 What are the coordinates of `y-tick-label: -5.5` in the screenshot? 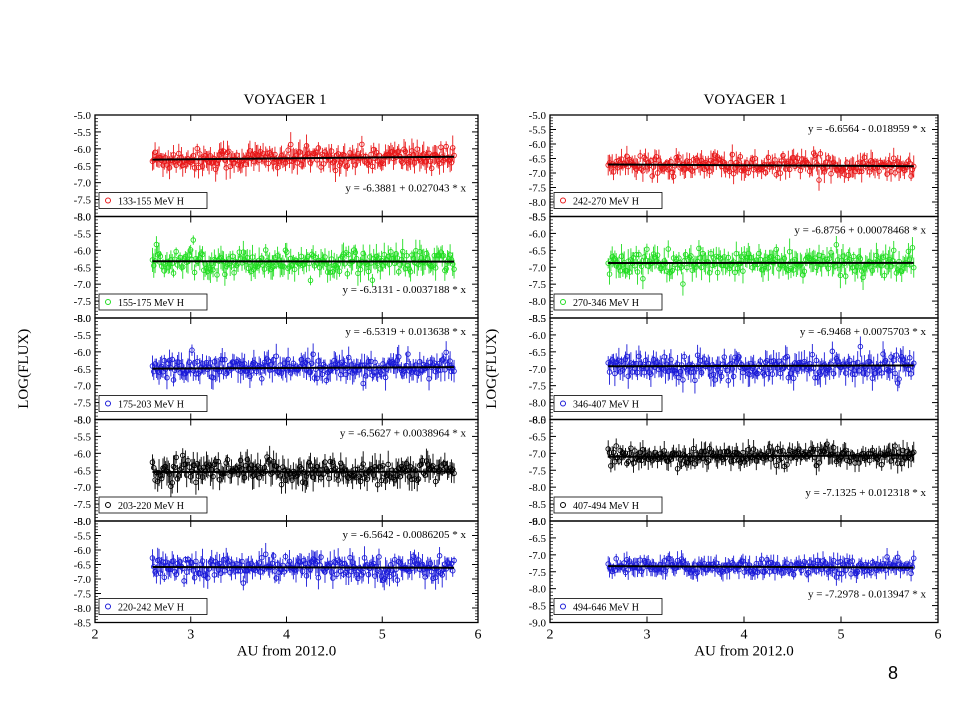 It's located at (83, 437).